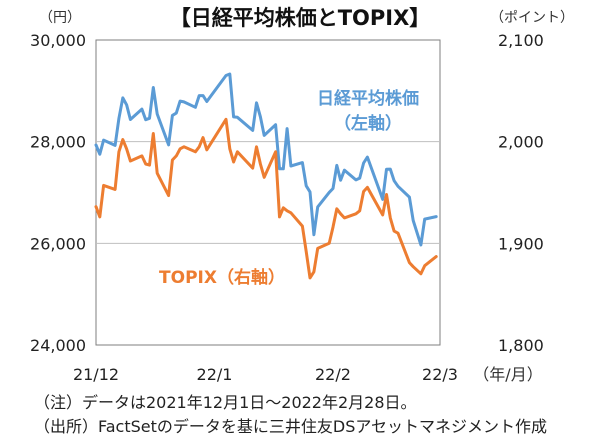  What do you see at coordinates (521, 193) in the screenshot?
I see `right-axis-ticks: 1,800 1,900 2,000 2,100` at bounding box center [521, 193].